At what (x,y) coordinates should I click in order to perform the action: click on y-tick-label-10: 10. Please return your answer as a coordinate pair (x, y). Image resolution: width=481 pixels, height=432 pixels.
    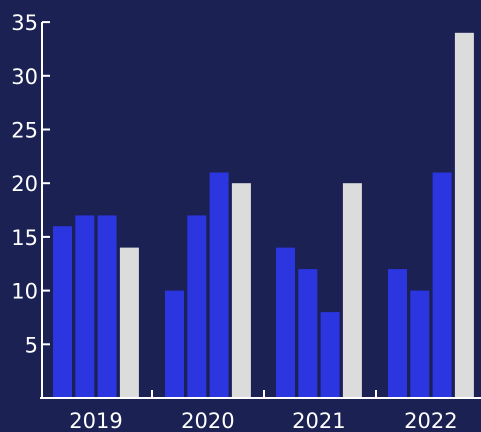
    Looking at the image, I should click on (24, 292).